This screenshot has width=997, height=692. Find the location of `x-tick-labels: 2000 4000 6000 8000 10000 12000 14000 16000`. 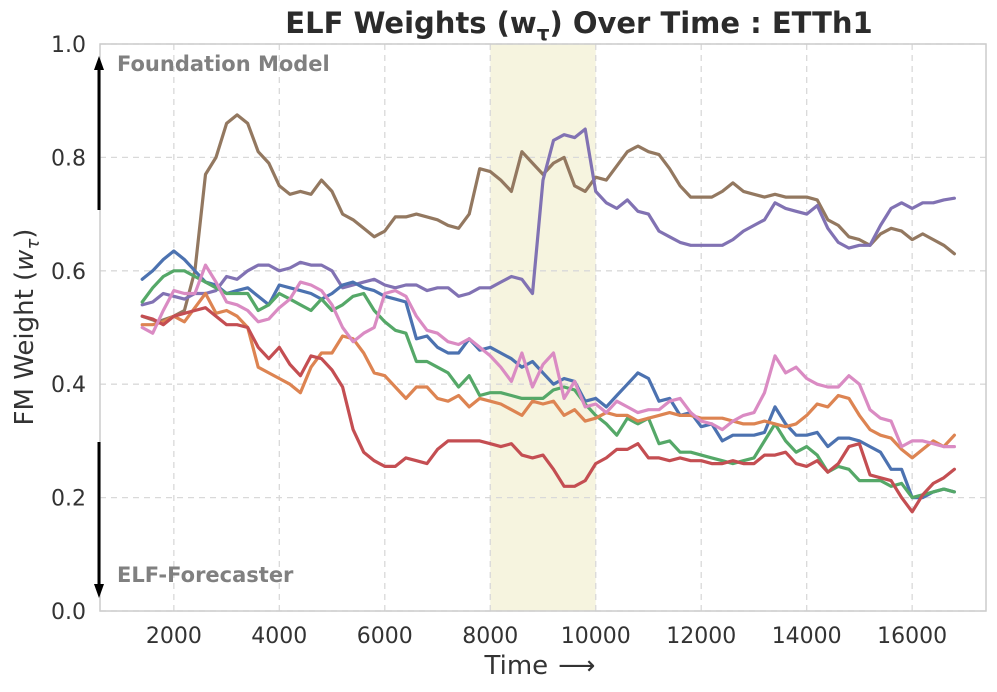

x-tick-labels: 2000 4000 6000 8000 10000 12000 14000 16000 is located at coordinates (546, 636).